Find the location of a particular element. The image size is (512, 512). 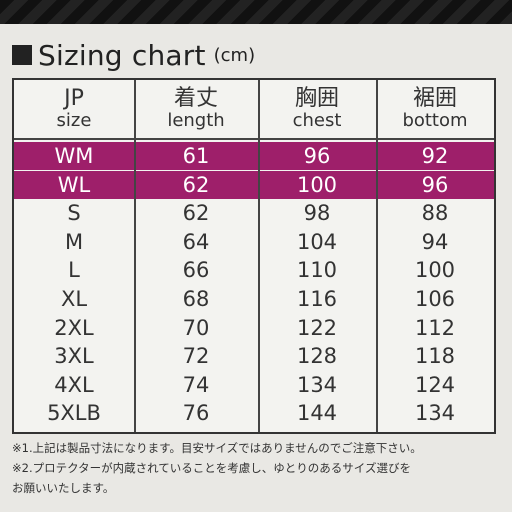

header-size: JP size is located at coordinates (74, 109).